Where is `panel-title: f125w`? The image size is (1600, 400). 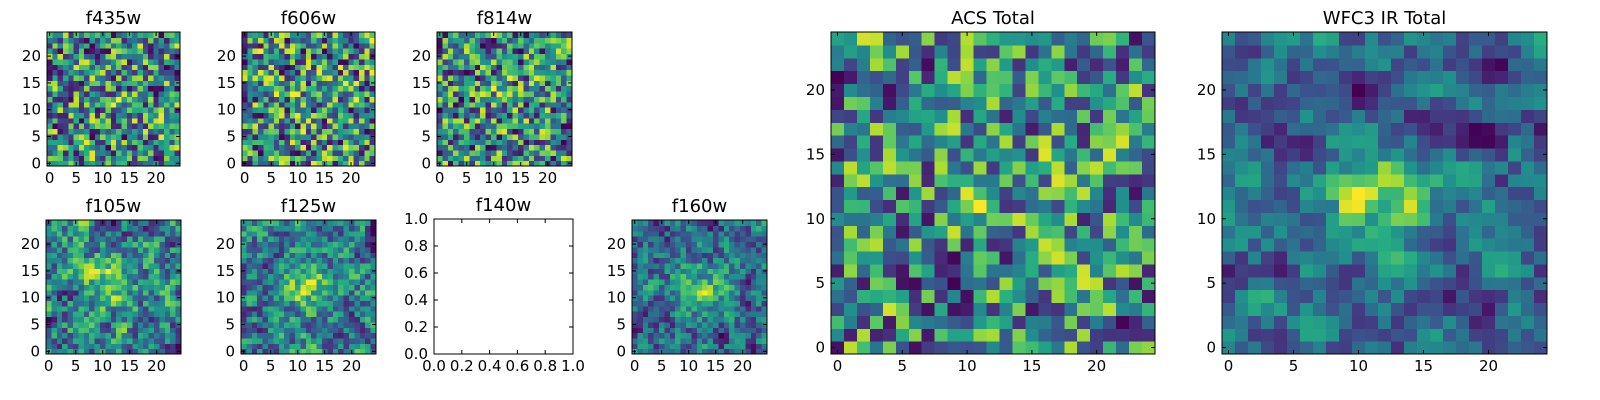 panel-title: f125w is located at coordinates (308, 206).